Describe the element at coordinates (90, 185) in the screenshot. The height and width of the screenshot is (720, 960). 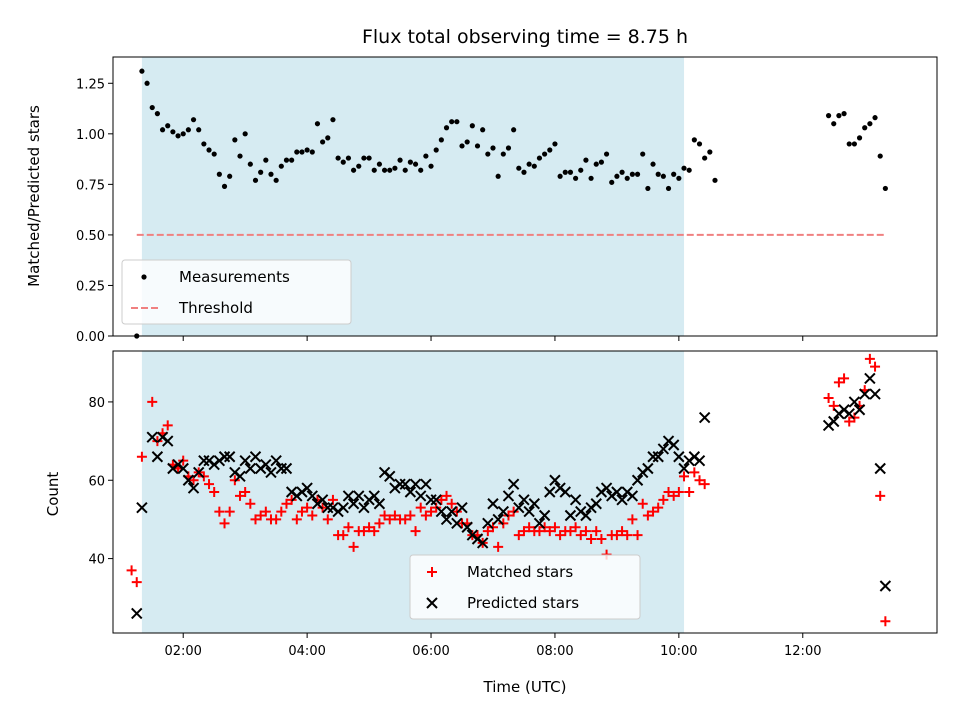
I see `y-tick-label: 0.75` at that location.